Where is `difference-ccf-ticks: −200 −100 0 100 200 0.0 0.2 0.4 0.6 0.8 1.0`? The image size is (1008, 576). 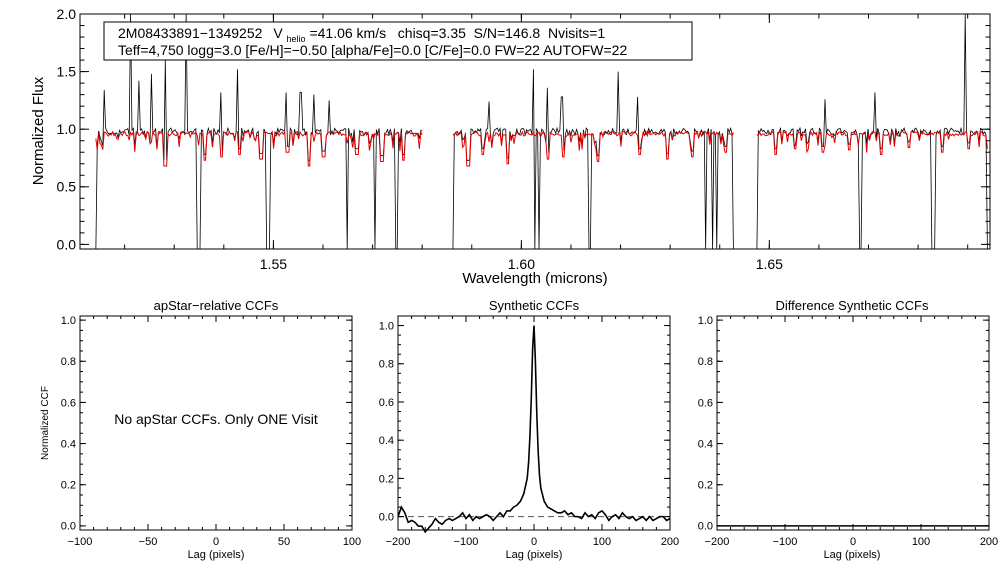 difference-ccf-ticks: −200 −100 0 100 200 0.0 0.2 0.4 0.6 0.8 1.0 is located at coordinates (848, 431).